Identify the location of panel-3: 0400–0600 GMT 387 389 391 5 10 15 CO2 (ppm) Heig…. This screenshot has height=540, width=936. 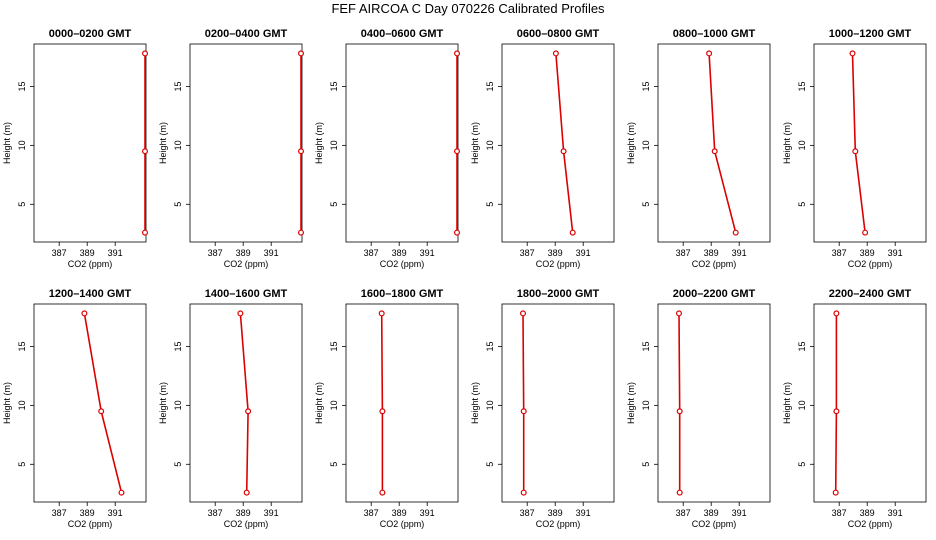
(387, 148).